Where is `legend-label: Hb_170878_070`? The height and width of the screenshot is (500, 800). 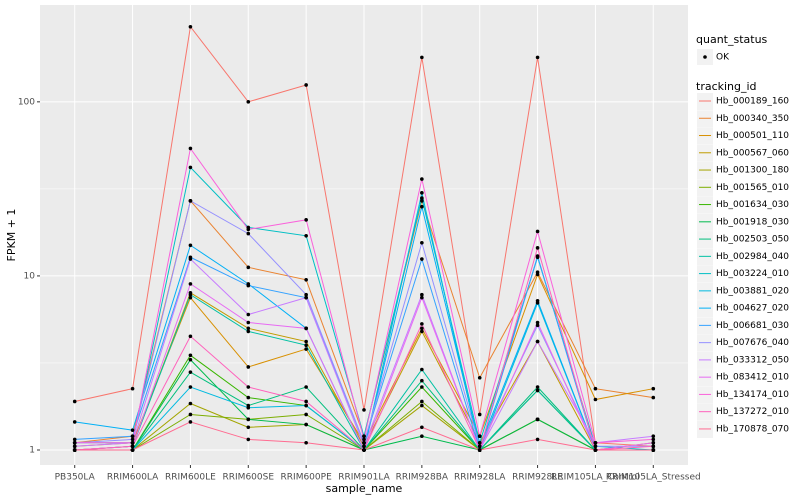
legend-label: Hb_170878_070 is located at coordinates (752, 429).